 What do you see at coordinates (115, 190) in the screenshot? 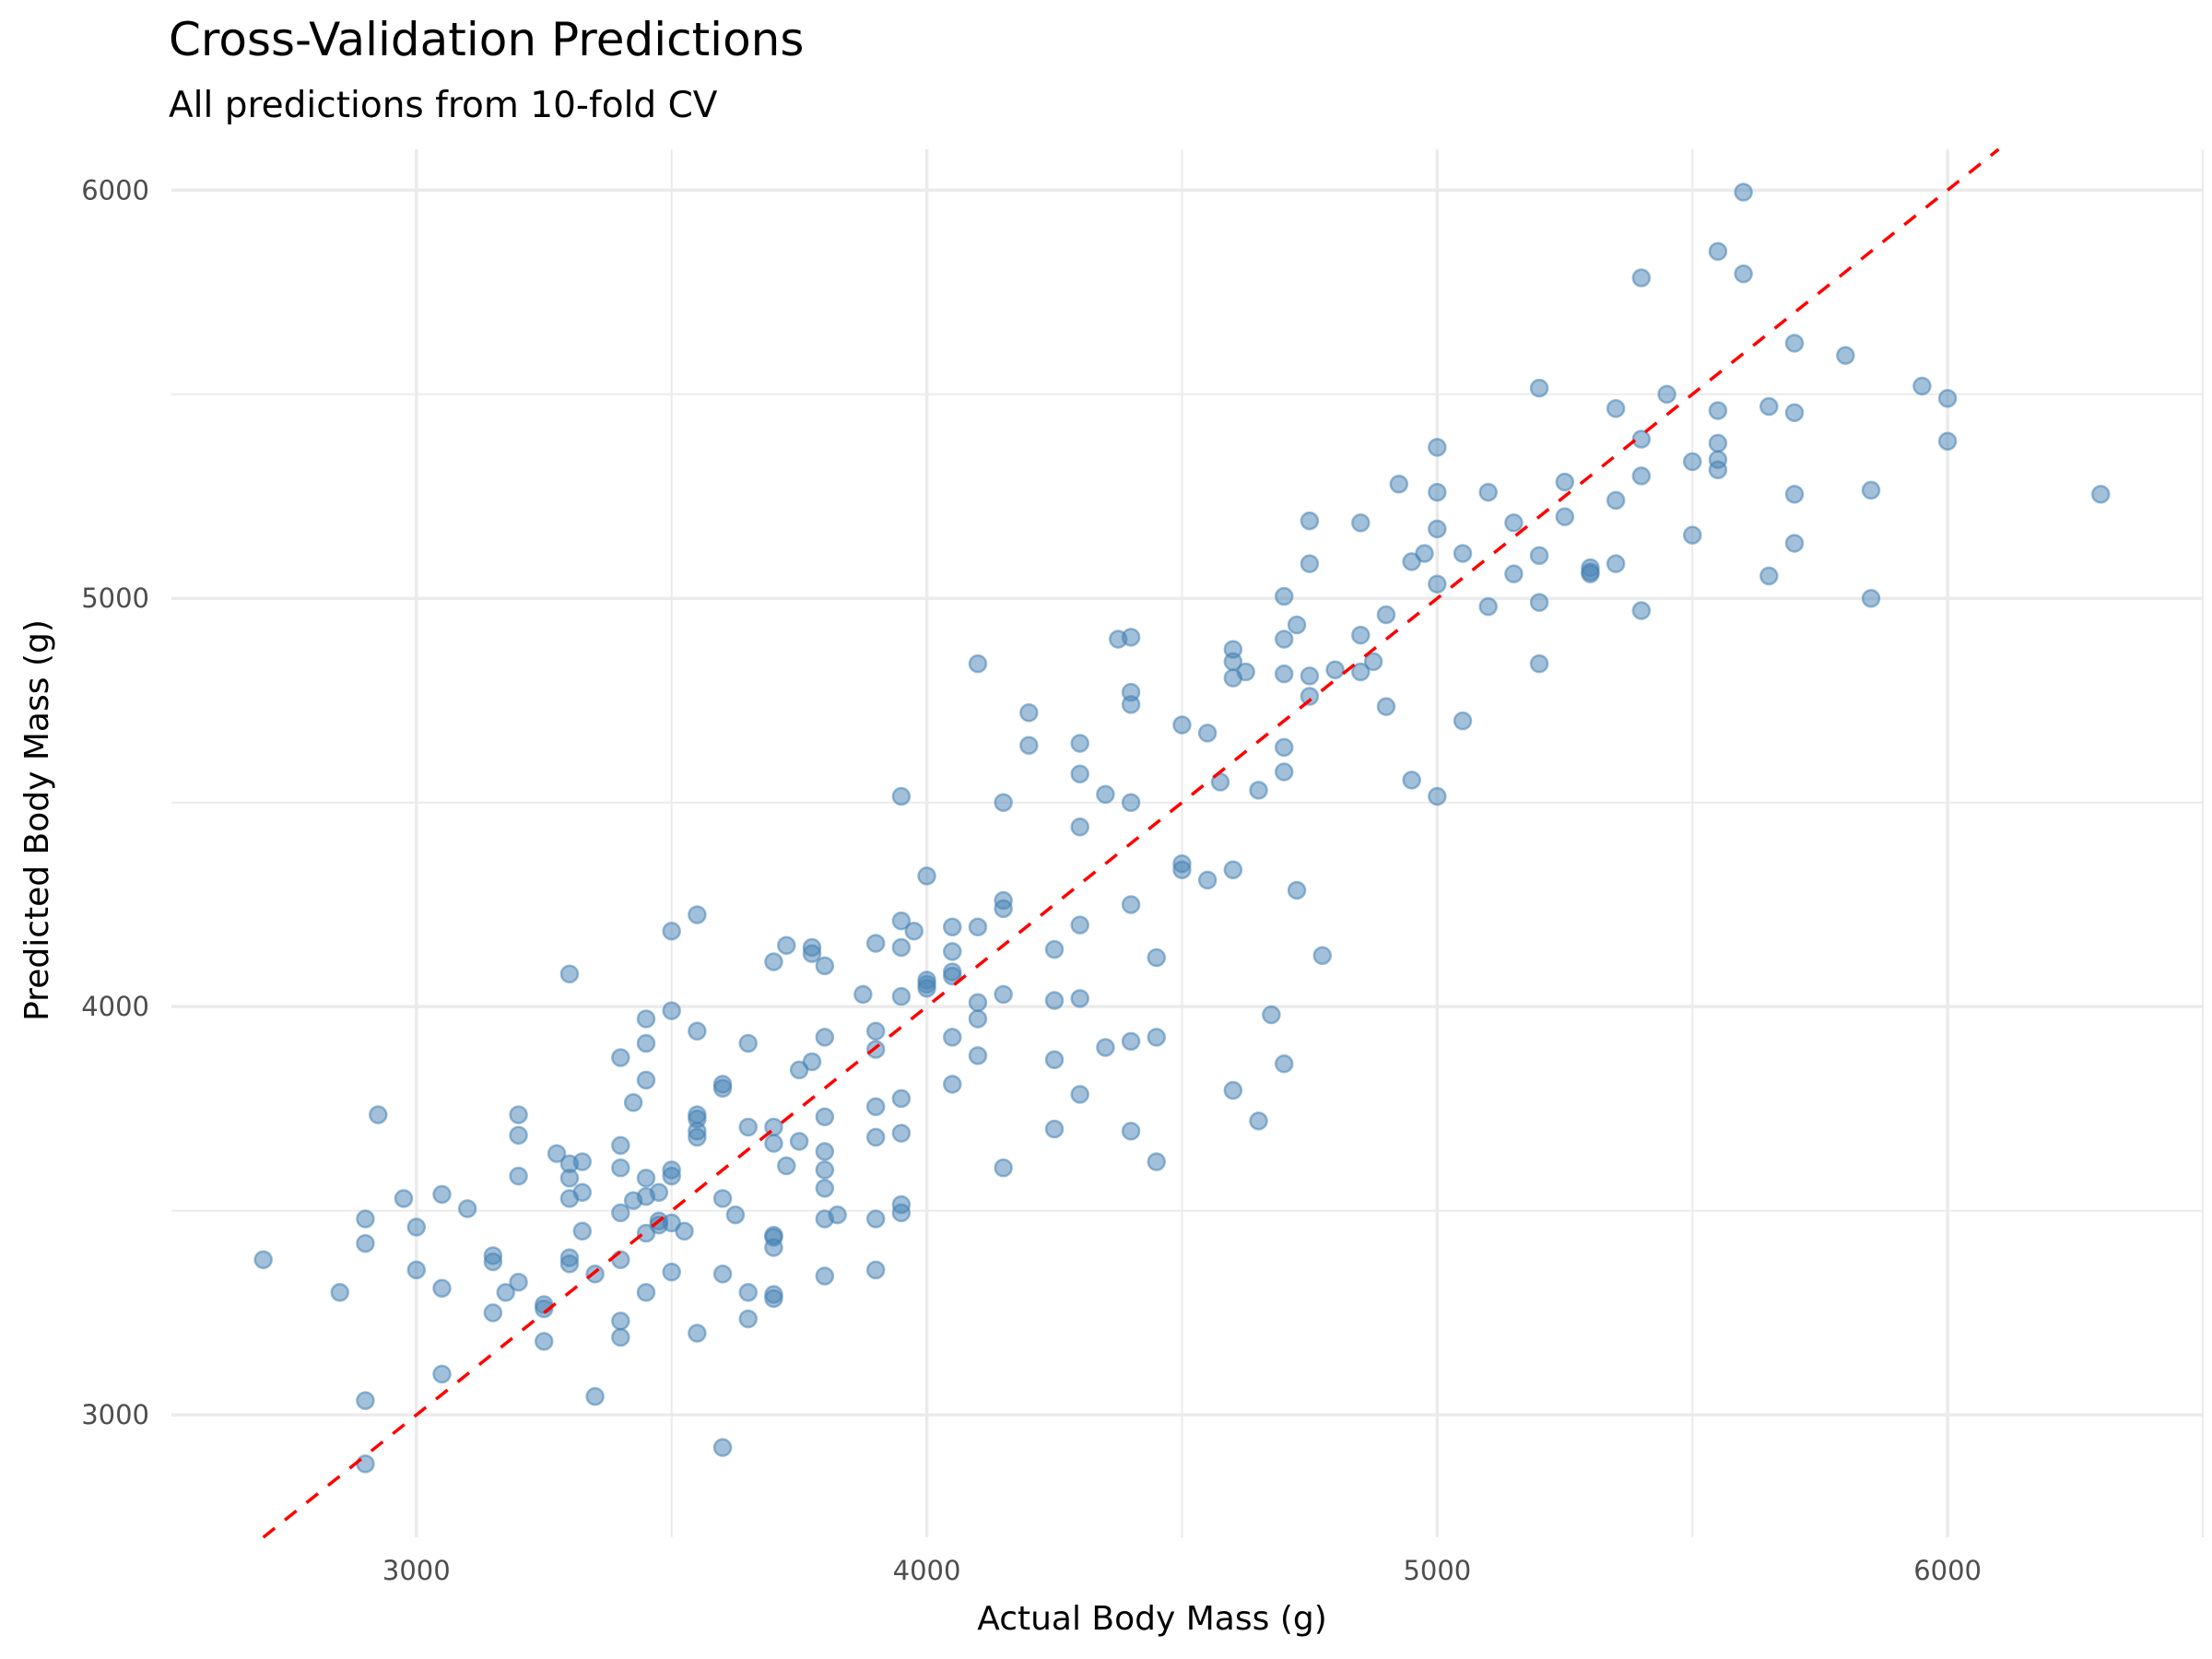
I see `y-tick-label: 6000` at bounding box center [115, 190].